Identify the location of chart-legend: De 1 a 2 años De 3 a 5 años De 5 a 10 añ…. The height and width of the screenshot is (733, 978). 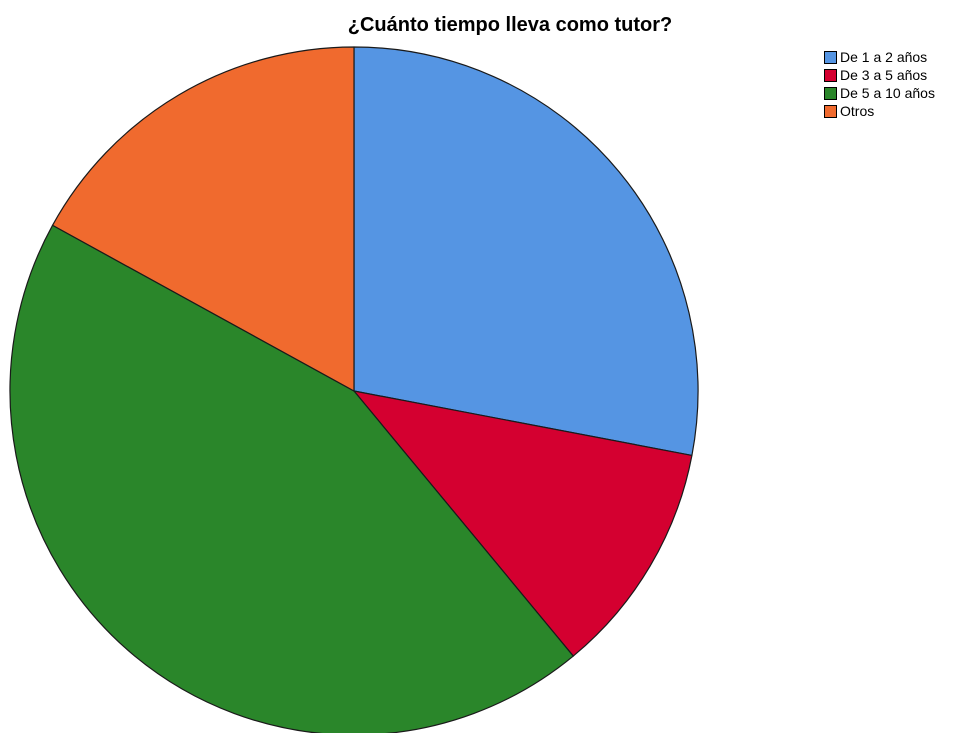
(879, 84).